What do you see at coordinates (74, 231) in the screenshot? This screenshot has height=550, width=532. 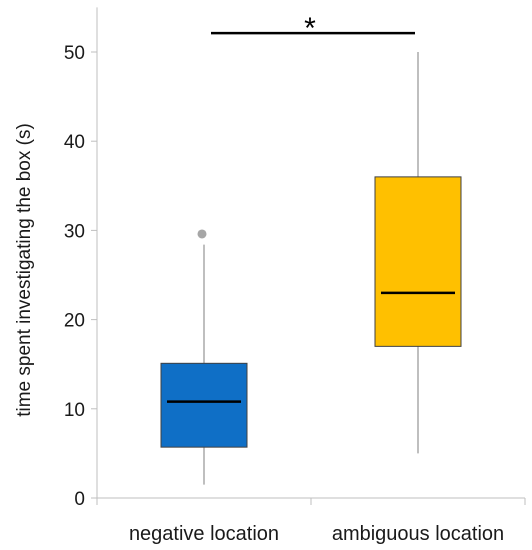 I see `y-tick-label: 30` at bounding box center [74, 231].